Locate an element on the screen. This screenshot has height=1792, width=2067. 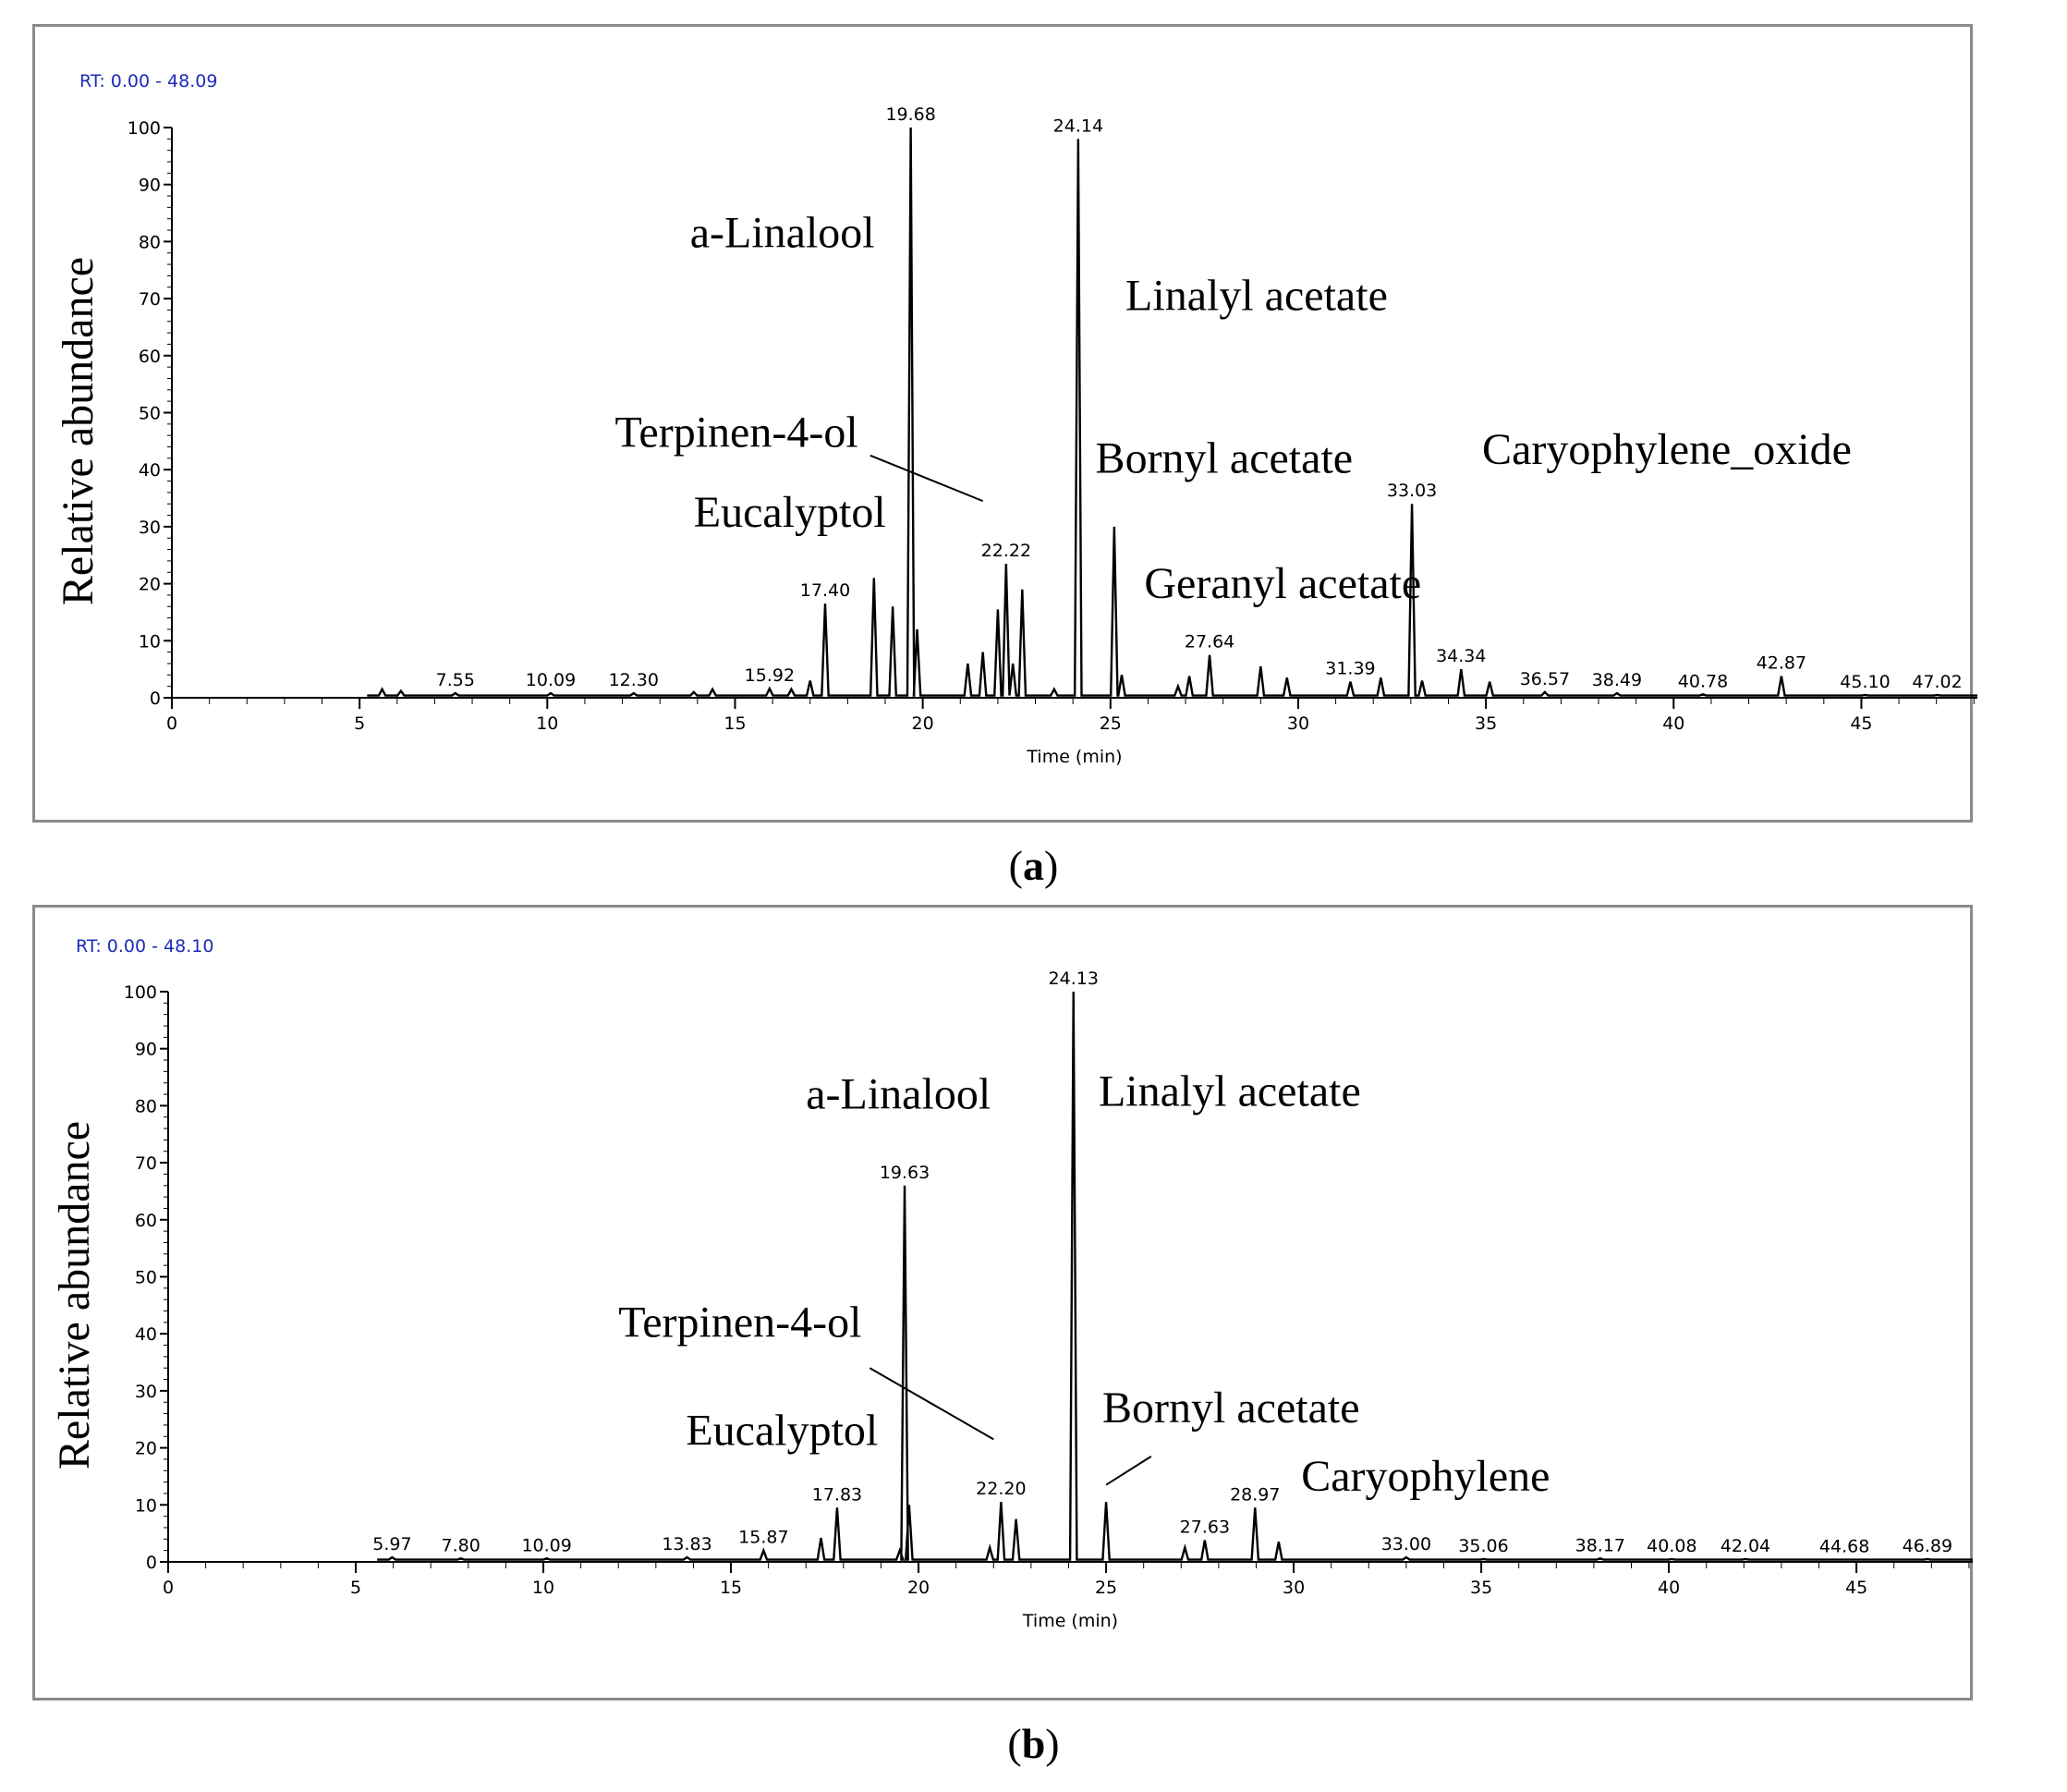
rt-range-label-a: RT: 0.00 - 48.09 is located at coordinates (148, 81).